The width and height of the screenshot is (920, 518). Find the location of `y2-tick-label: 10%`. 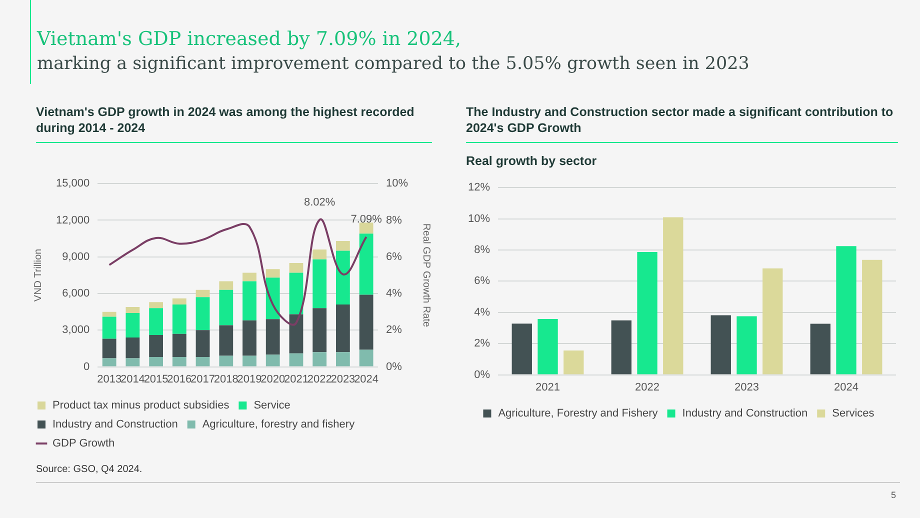

y2-tick-label: 10% is located at coordinates (397, 184).